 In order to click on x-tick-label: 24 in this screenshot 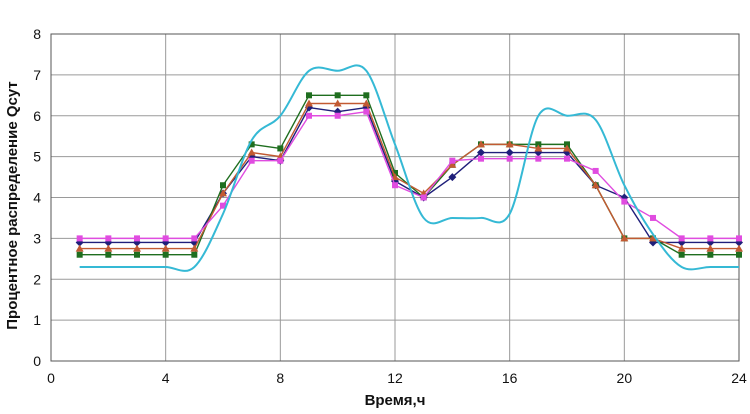, I will do `click(739, 378)`.